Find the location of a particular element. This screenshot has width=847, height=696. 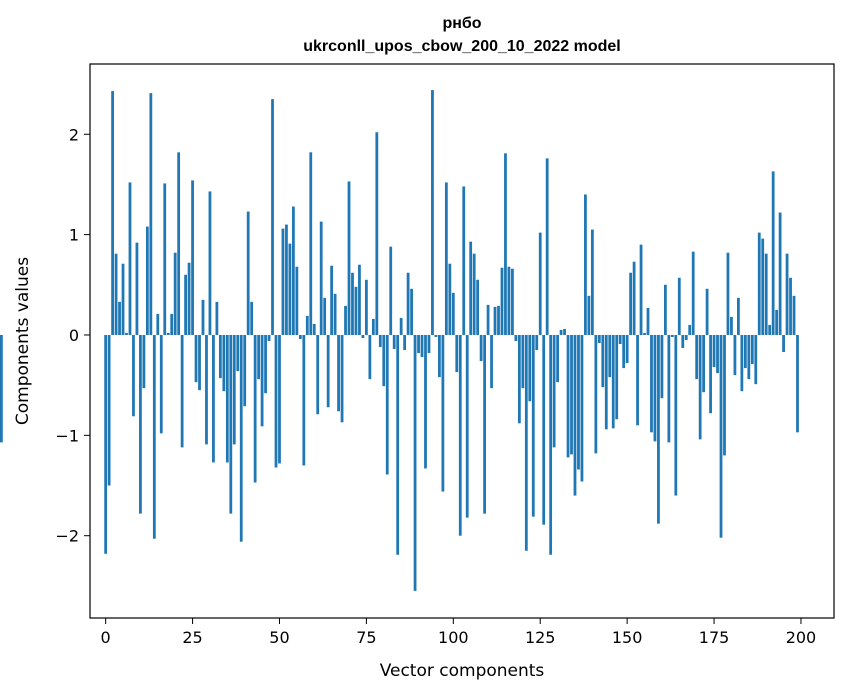

y-axis-ticks: −2 −1 0 1 2 is located at coordinates (72, 335).